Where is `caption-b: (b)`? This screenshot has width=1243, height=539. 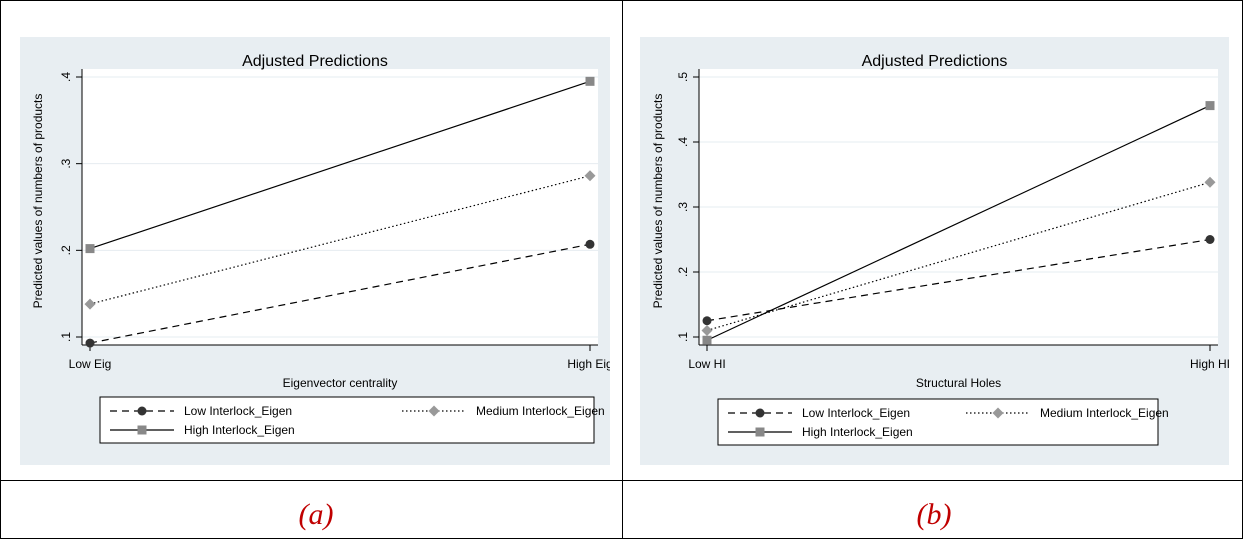
caption-b: (b) is located at coordinates (934, 514).